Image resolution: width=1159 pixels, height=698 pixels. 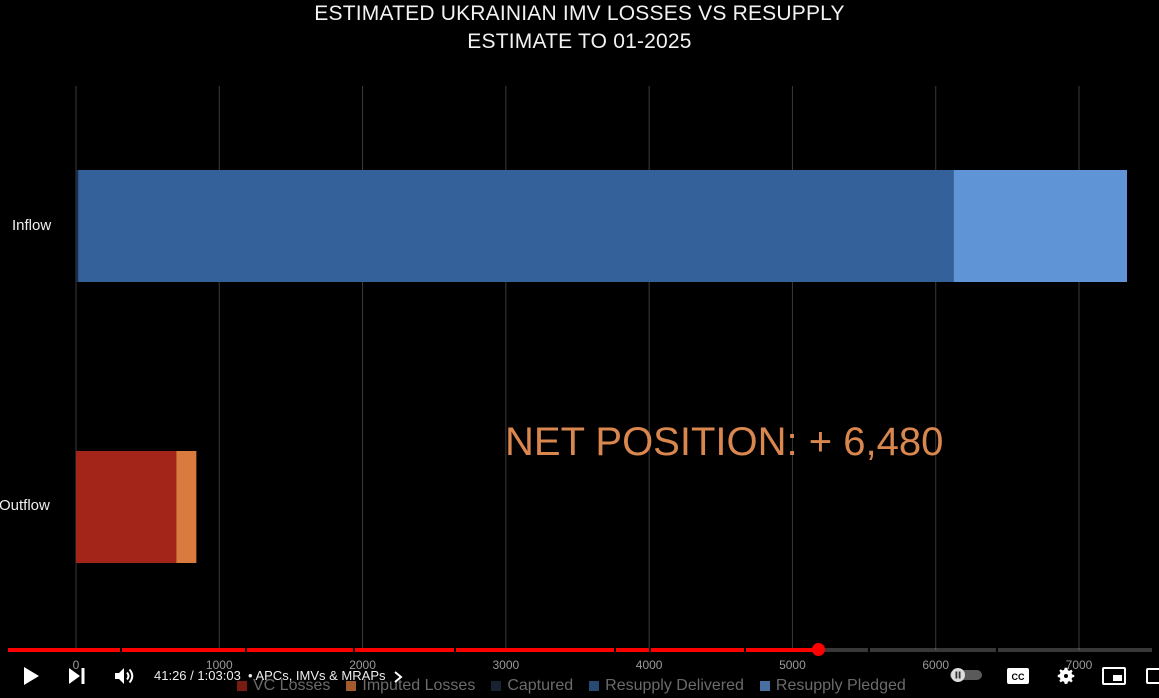 What do you see at coordinates (186, 507) in the screenshot?
I see `bar-outflow-imputed-losses` at bounding box center [186, 507].